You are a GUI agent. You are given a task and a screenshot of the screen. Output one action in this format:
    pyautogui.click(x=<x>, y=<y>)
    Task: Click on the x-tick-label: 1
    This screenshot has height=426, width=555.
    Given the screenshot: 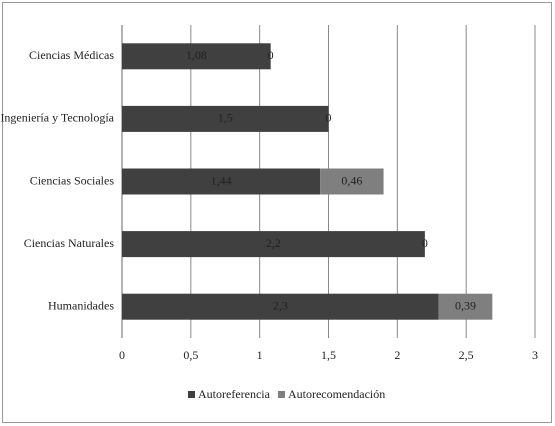 What is the action you would take?
    pyautogui.click(x=260, y=355)
    